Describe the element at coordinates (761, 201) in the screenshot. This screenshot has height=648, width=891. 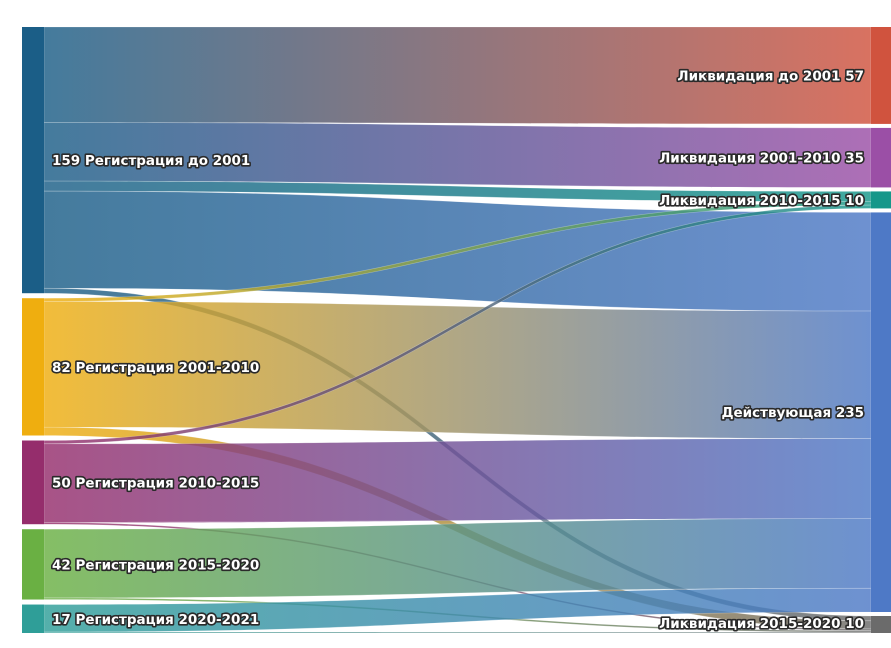
I see `target-label-ликвидация-2010-2015: Ликвидация 2010-2015 10` at that location.